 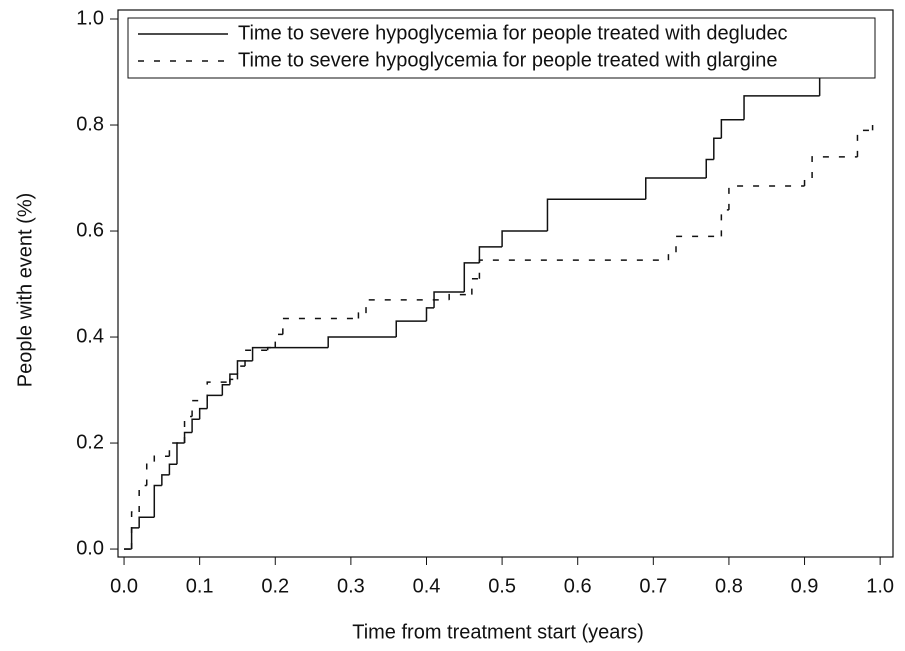 What do you see at coordinates (729, 586) in the screenshot?
I see `x-tick-label: 0.8` at bounding box center [729, 586].